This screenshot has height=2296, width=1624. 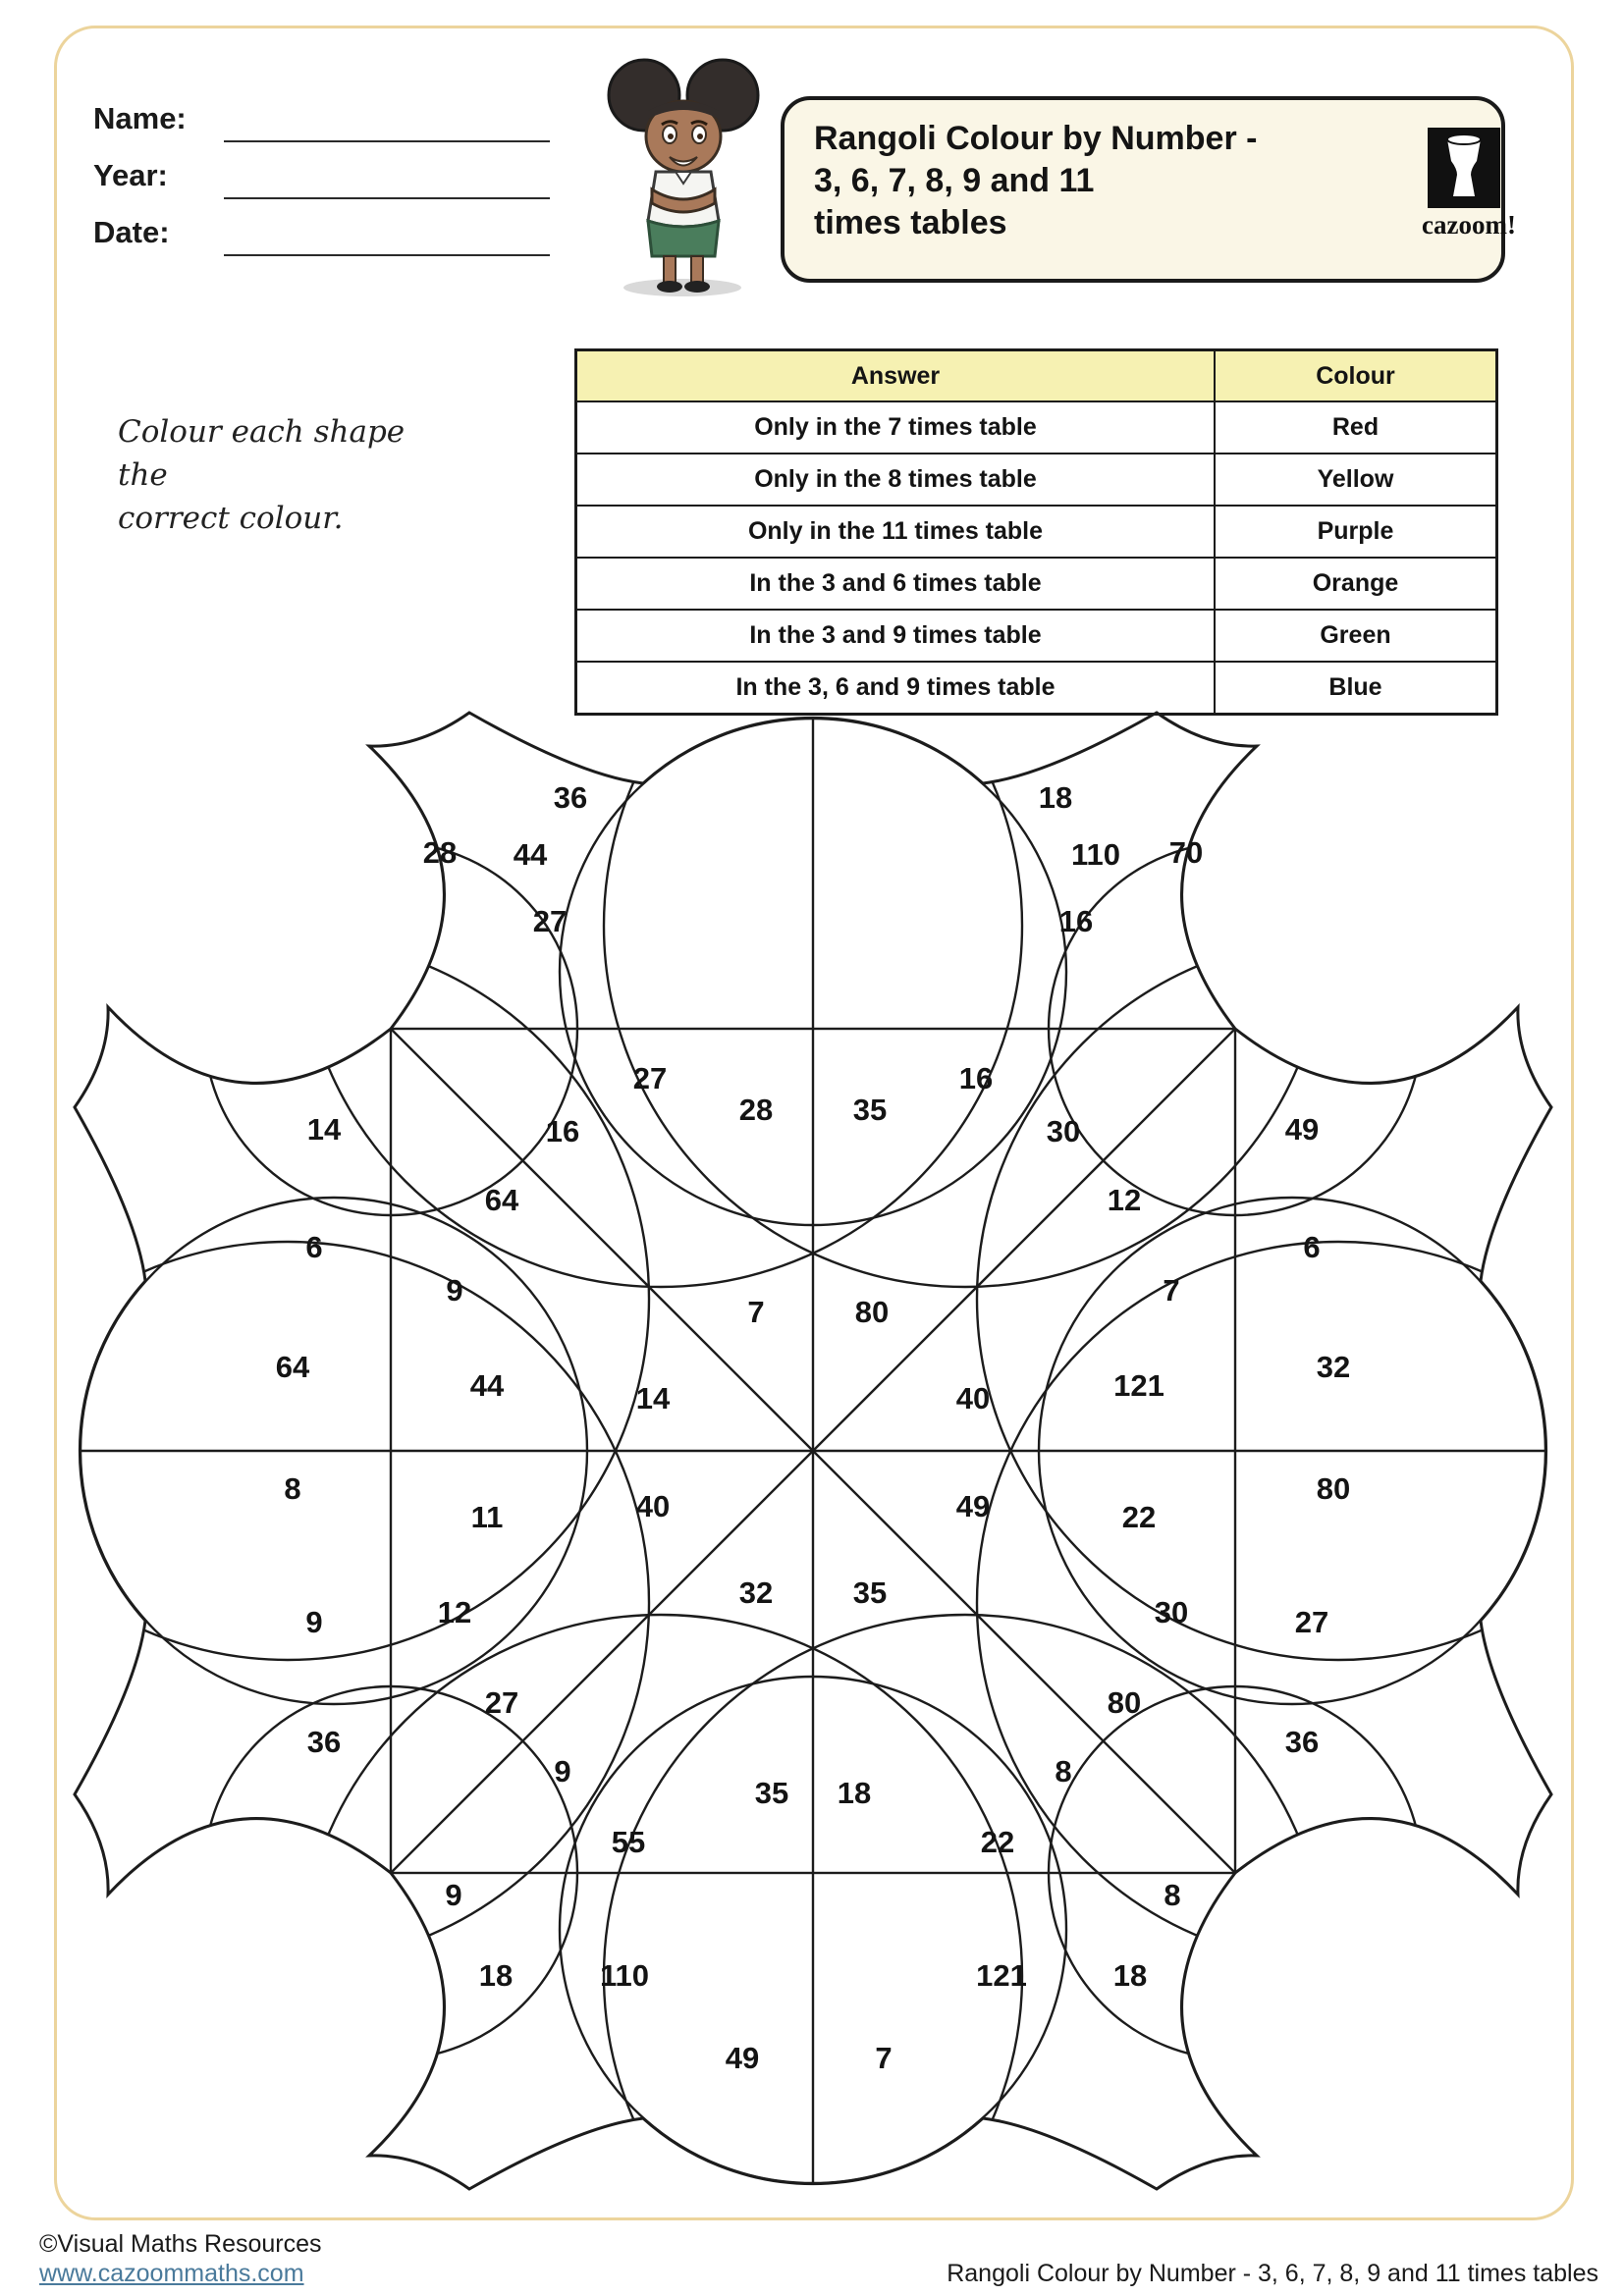 What do you see at coordinates (965, 1901) in the screenshot?
I see `sweep-circle-se-lower` at bounding box center [965, 1901].